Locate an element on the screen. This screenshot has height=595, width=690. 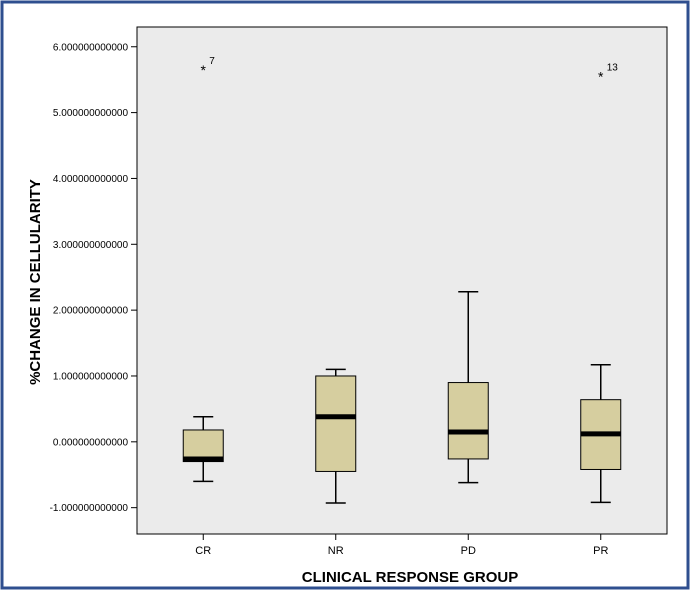
y-tick-label: -1.000000000000 is located at coordinates (89, 508).